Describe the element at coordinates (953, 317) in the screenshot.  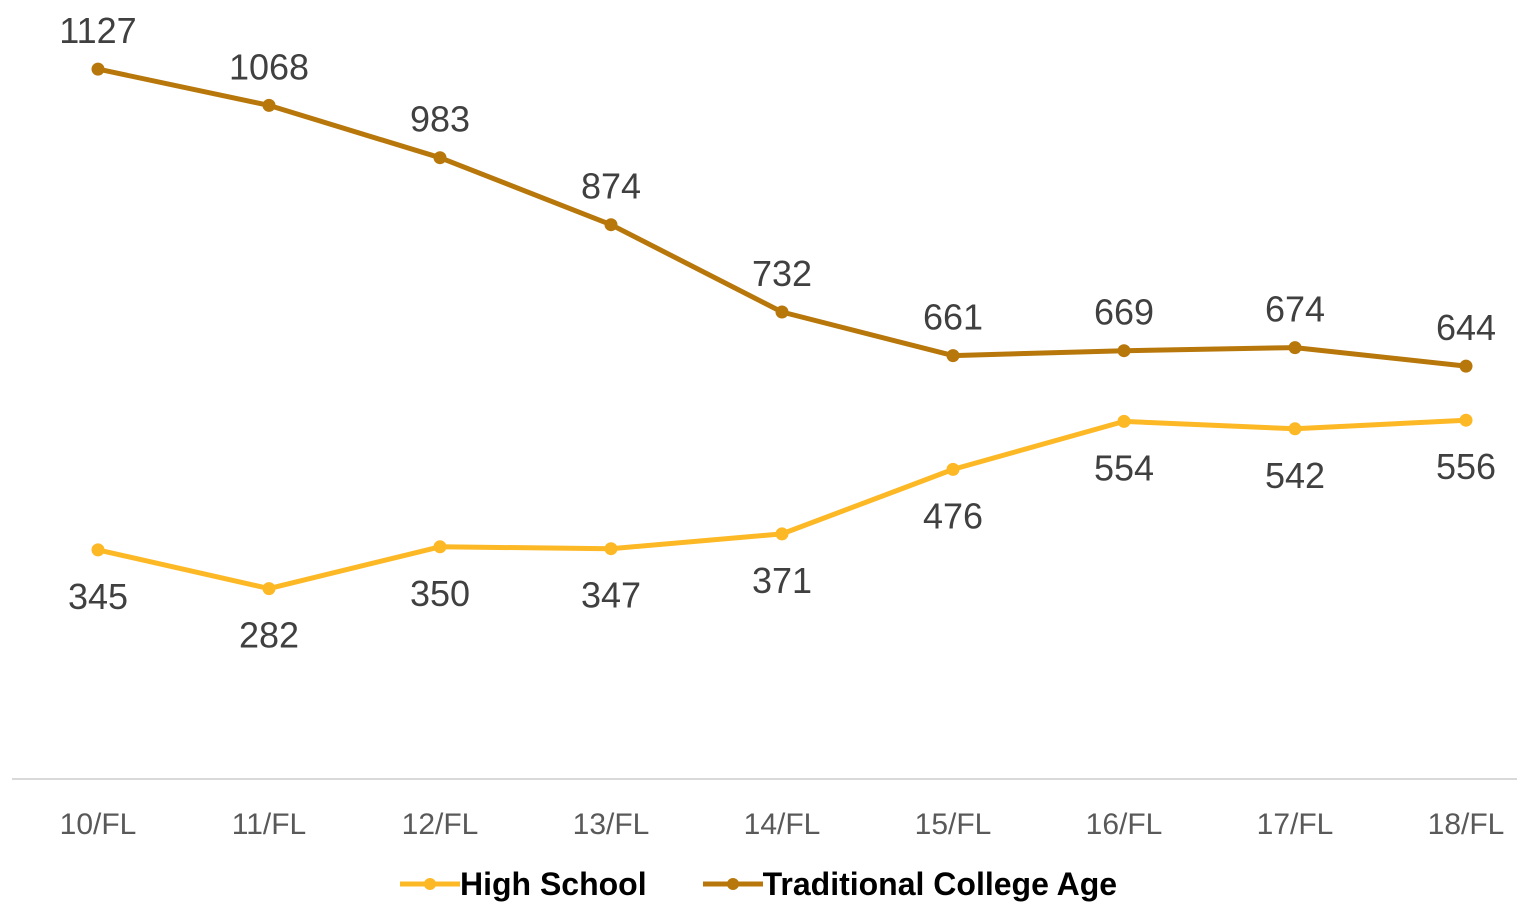
I see `data-label: 661` at that location.